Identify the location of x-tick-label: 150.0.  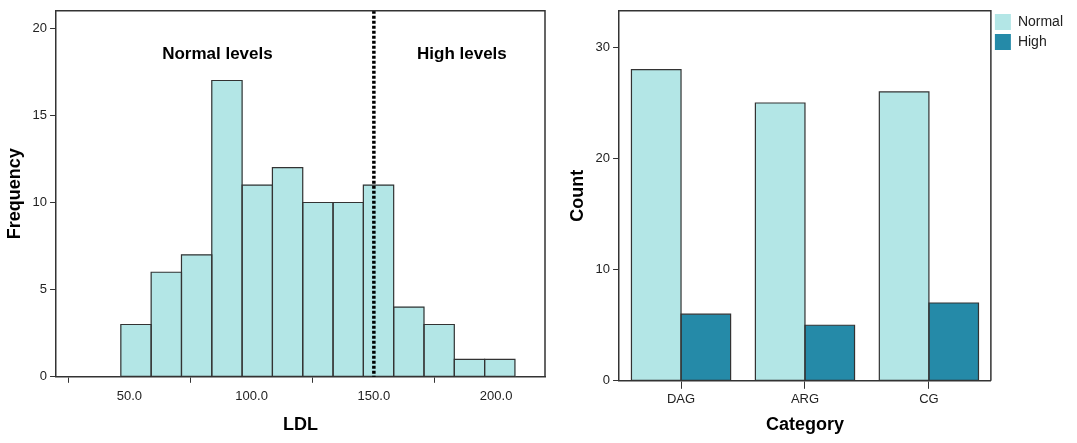
(374, 396).